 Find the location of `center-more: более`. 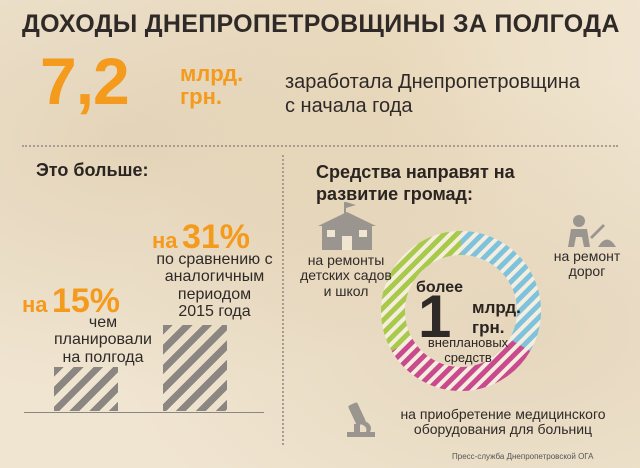

center-more: более is located at coordinates (440, 287).